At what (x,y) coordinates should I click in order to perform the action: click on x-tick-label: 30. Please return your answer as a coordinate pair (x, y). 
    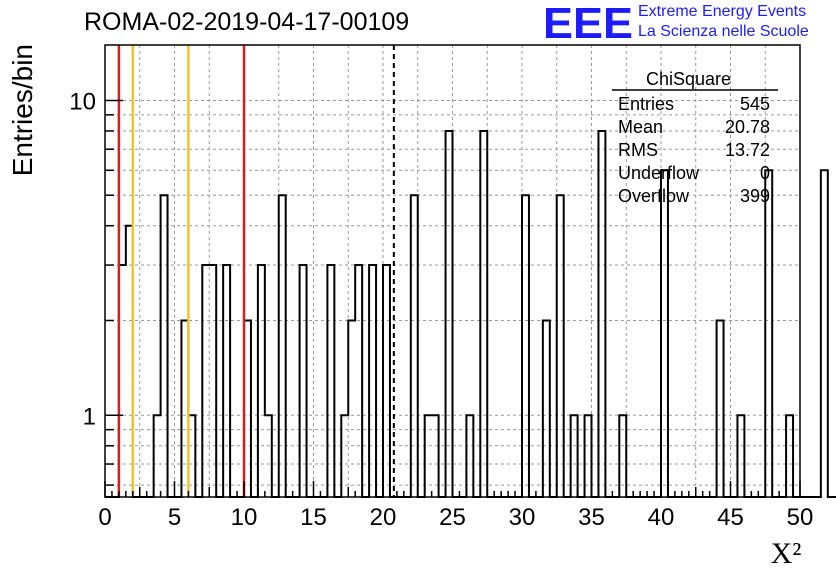
    Looking at the image, I should click on (522, 517).